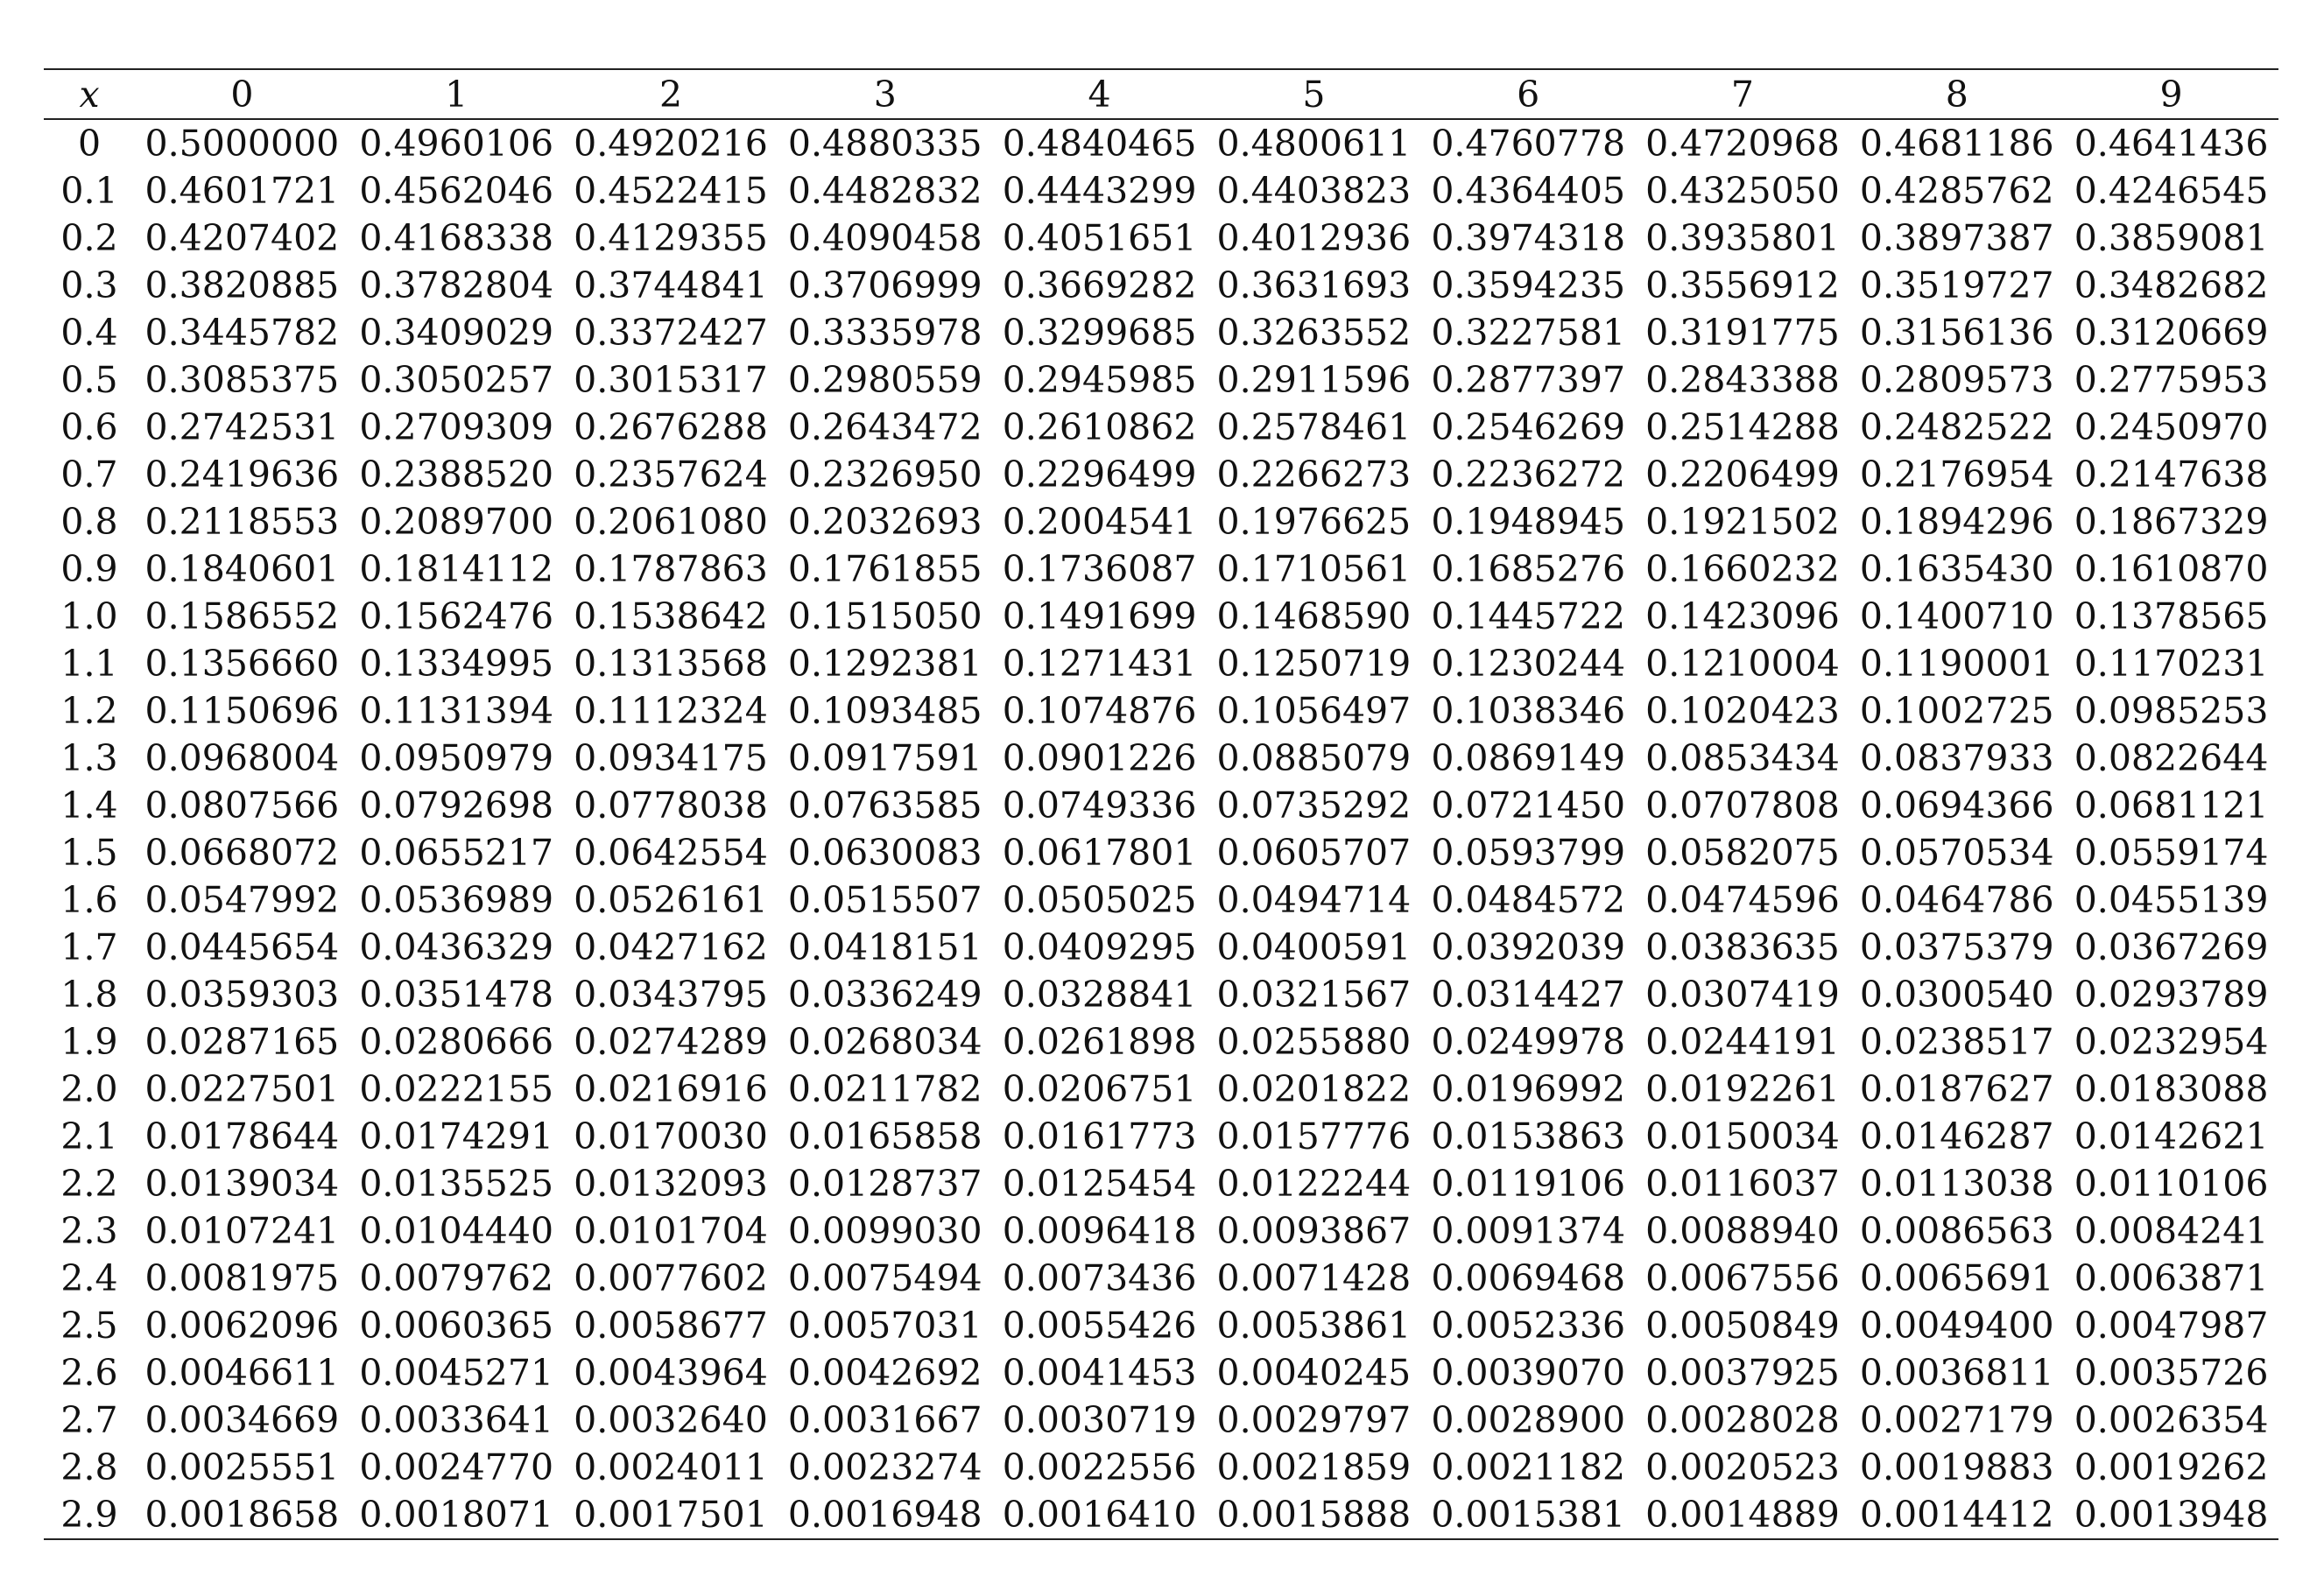 This screenshot has width=2324, height=1583. What do you see at coordinates (1742, 569) in the screenshot?
I see `table-cell: 0.1660232` at bounding box center [1742, 569].